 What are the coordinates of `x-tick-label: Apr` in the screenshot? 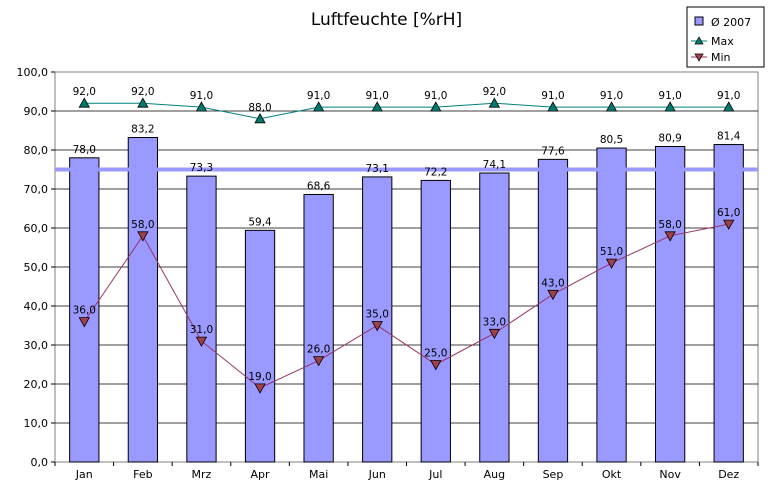 It's located at (261, 474).